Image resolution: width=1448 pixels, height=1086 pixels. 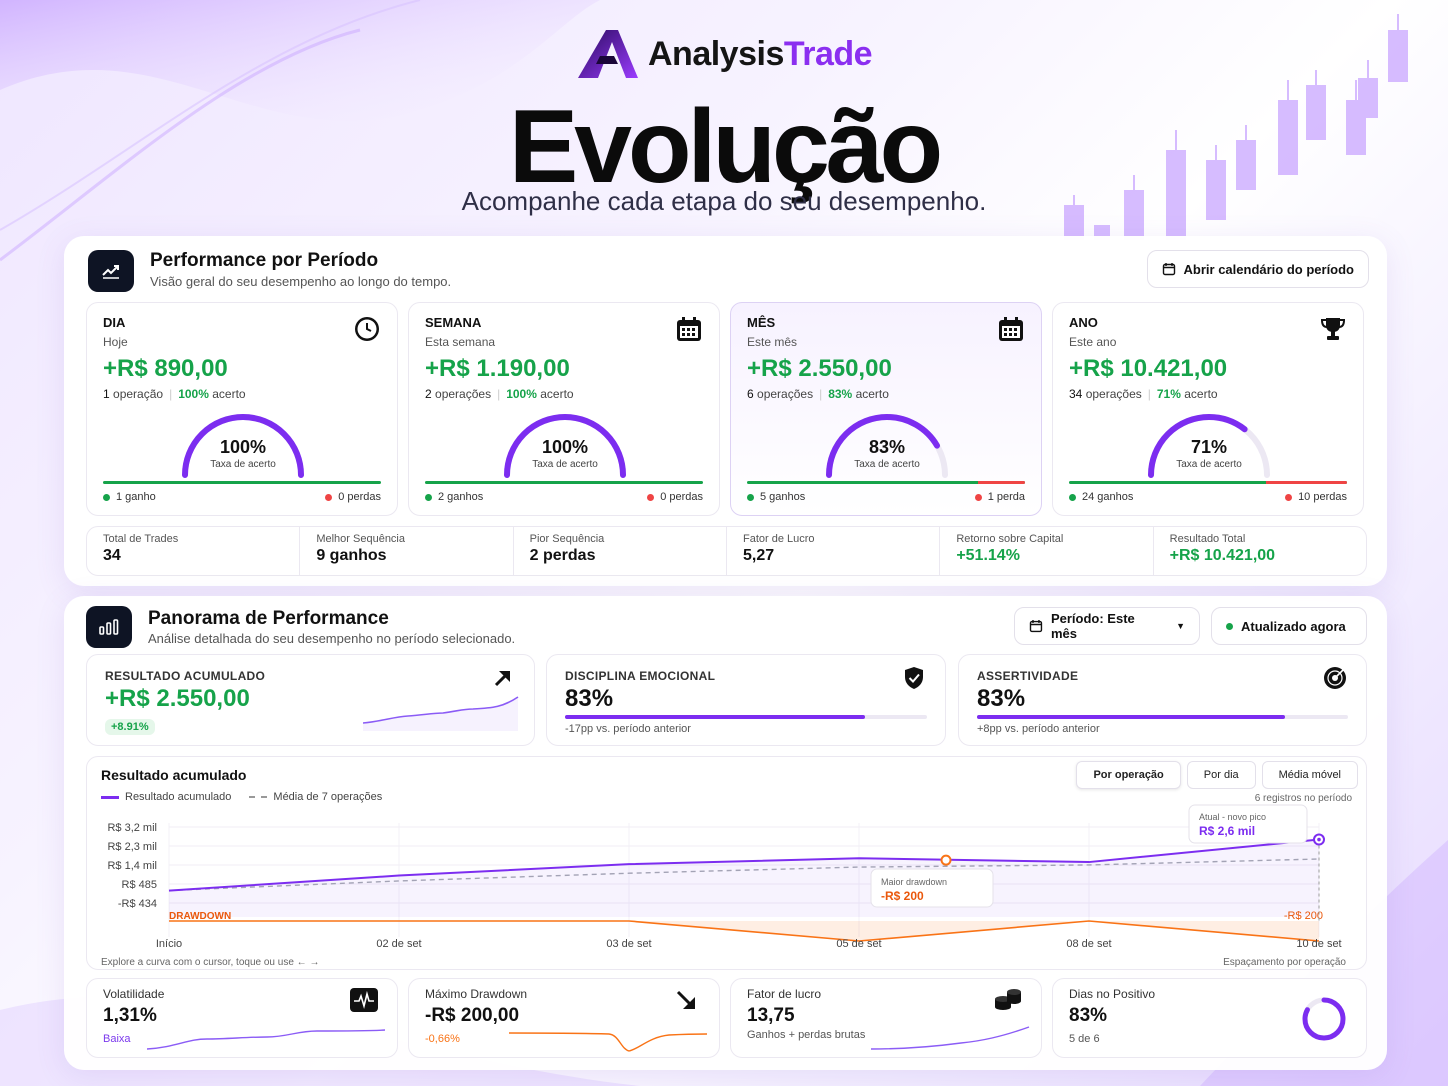 I want to click on kpi-label: RESULTADO ACUMULADO, so click(x=185, y=676).